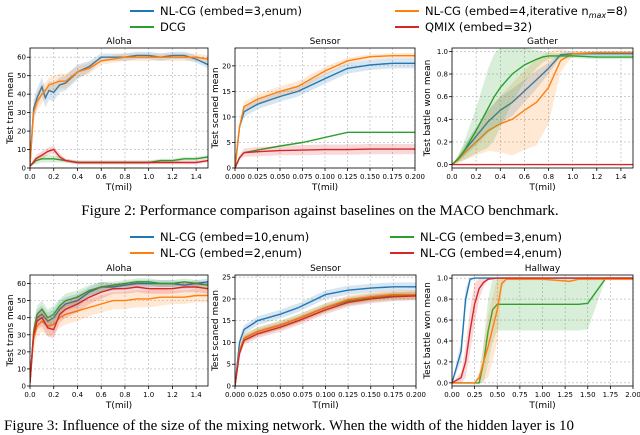 The width and height of the screenshot is (640, 435). What do you see at coordinates (525, 177) in the screenshot?
I see `x-tick-label: 0.6` at bounding box center [525, 177].